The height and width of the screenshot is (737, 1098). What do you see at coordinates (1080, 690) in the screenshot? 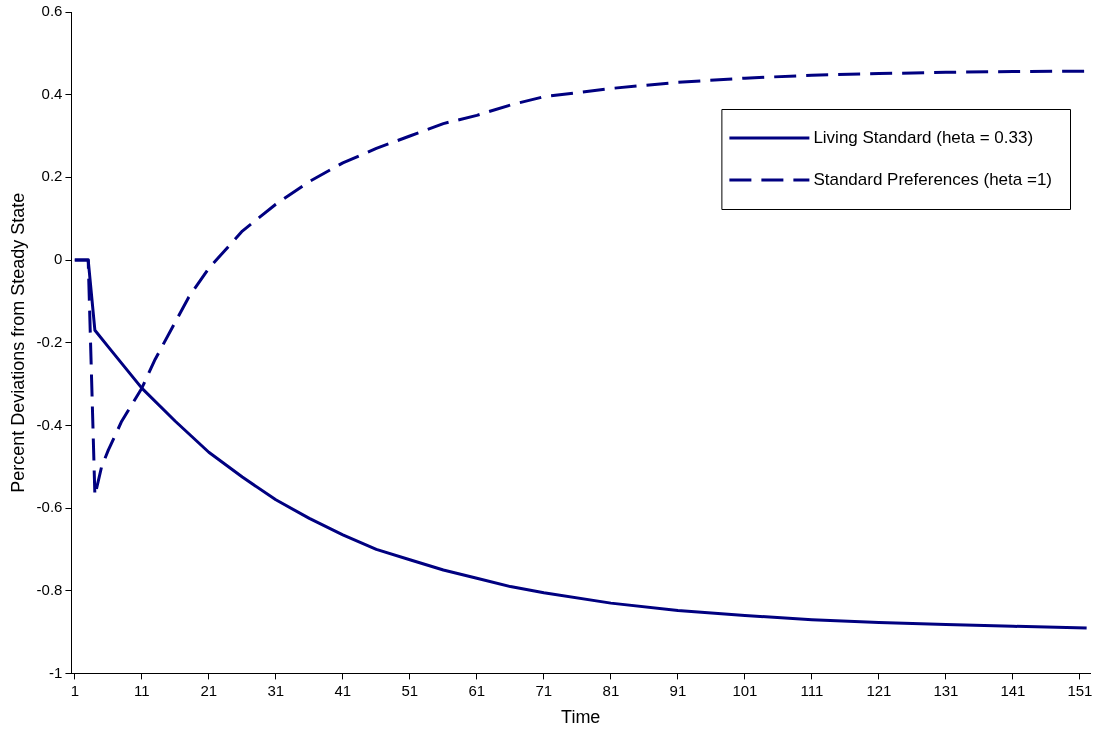
I see `x-tick-label: 151` at bounding box center [1080, 690].